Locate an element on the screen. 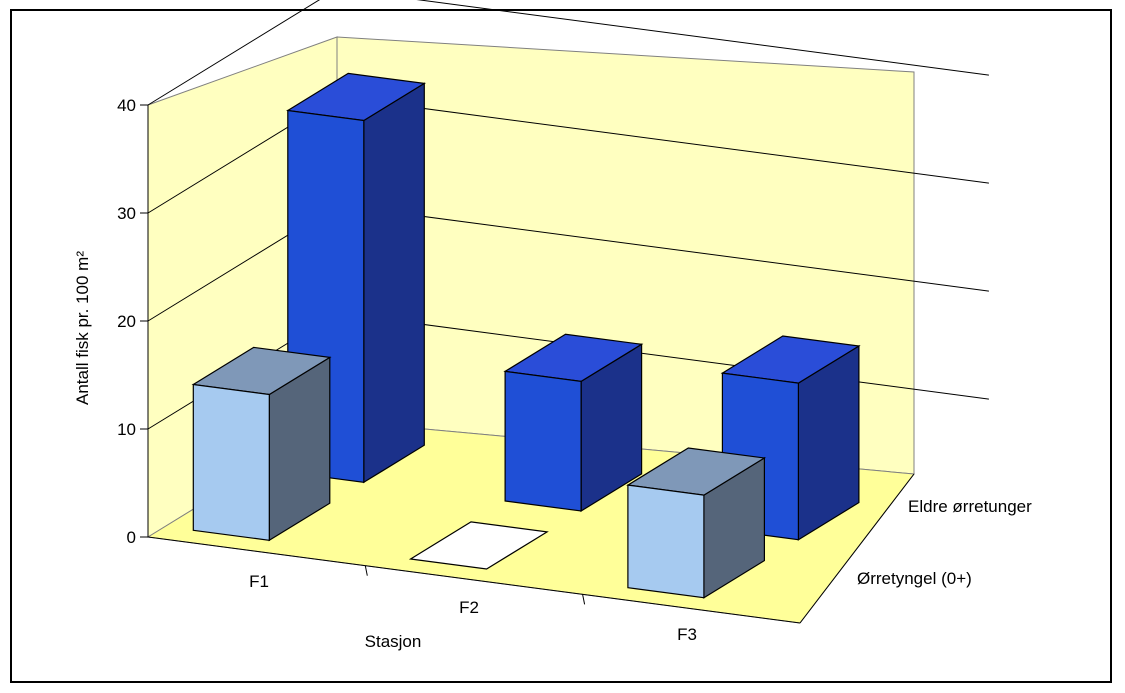 The image size is (1125, 693). y-tick-label: 10 is located at coordinates (126, 429).